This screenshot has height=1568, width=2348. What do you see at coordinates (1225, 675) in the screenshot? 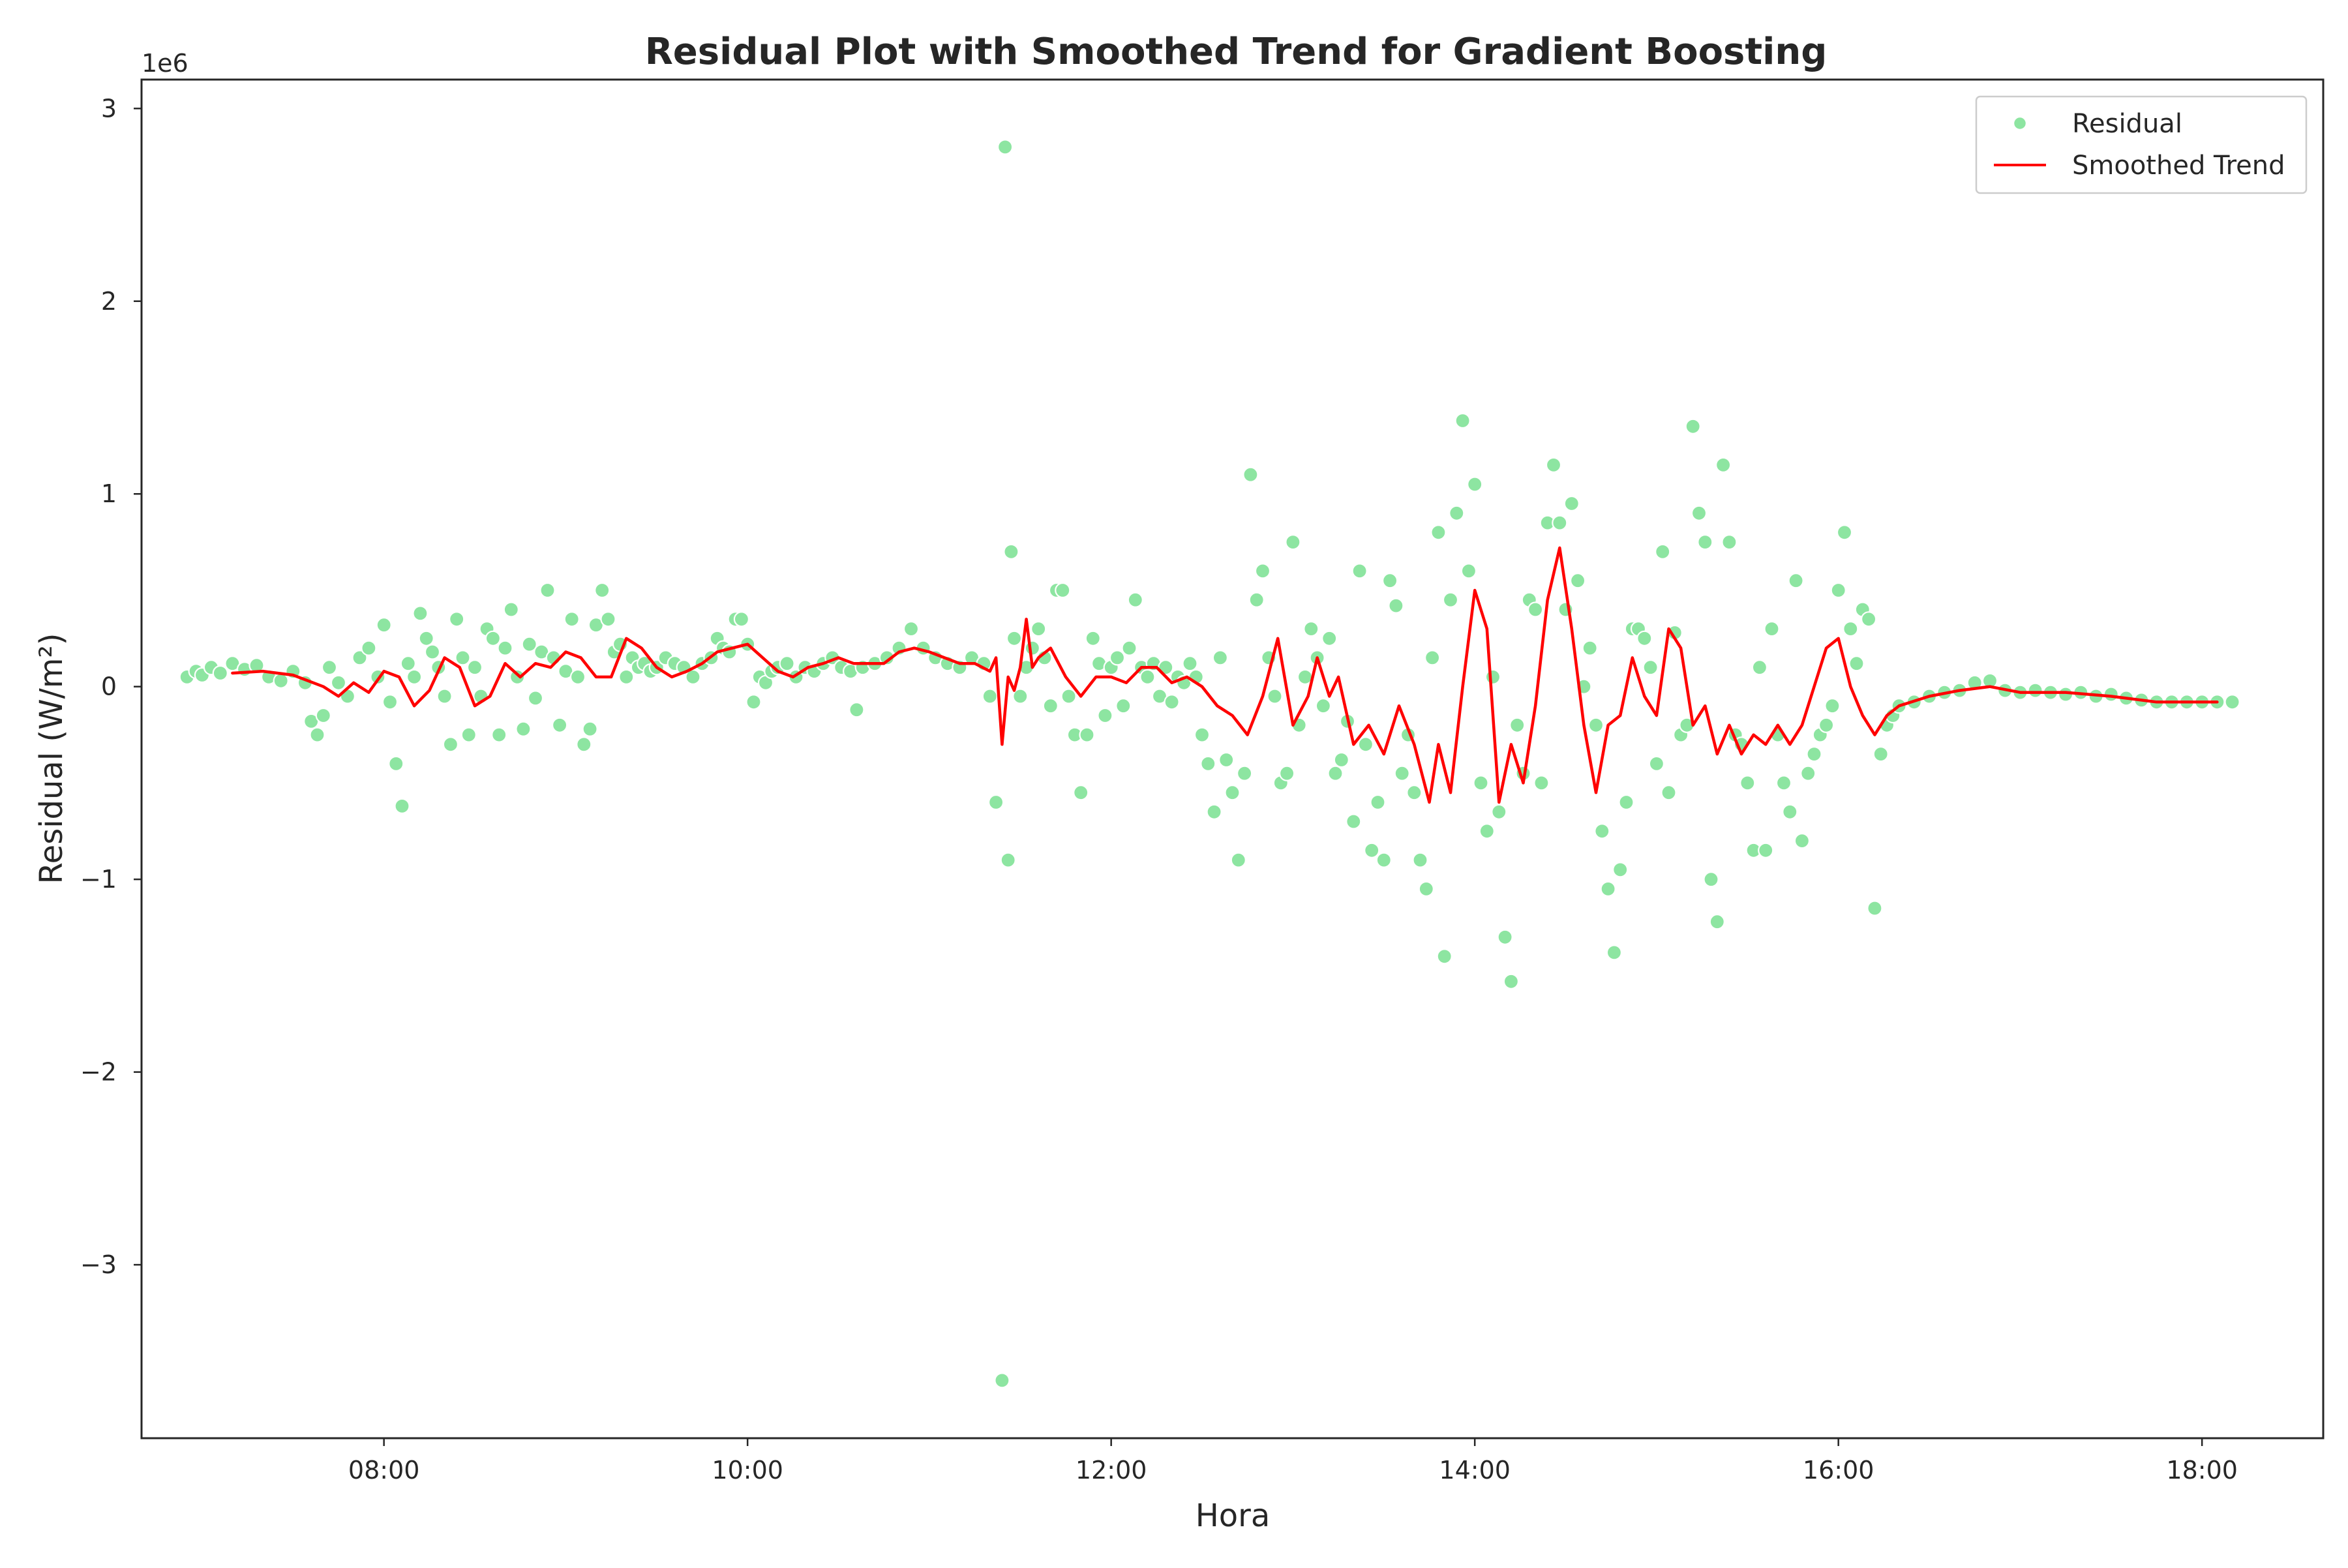
I see `smoothed-trend-layer` at bounding box center [1225, 675].